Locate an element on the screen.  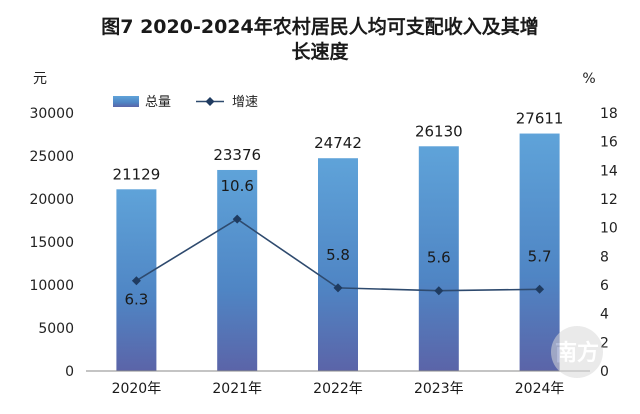
category-label: 2024年 is located at coordinates (540, 389).